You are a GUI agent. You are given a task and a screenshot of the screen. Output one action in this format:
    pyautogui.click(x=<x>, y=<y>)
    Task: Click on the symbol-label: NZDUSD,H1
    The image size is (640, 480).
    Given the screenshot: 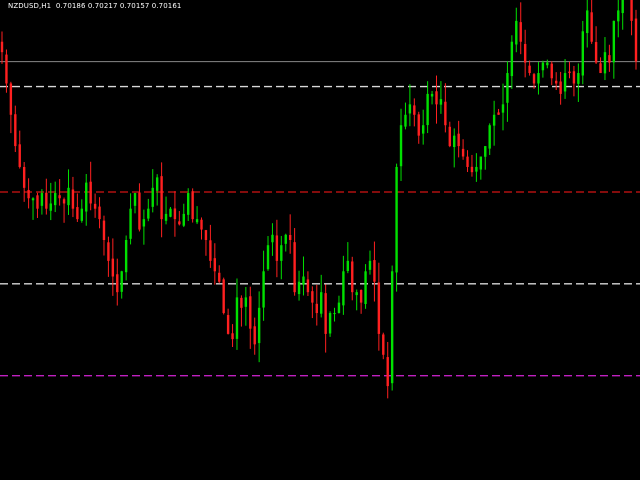 What is the action you would take?
    pyautogui.click(x=30, y=6)
    